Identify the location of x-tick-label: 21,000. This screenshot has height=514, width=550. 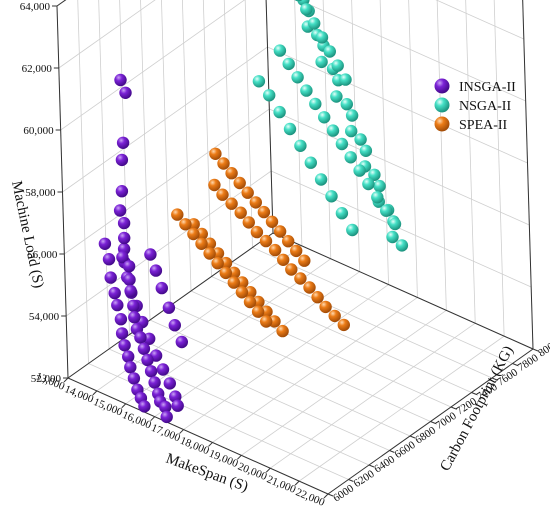
(281, 484).